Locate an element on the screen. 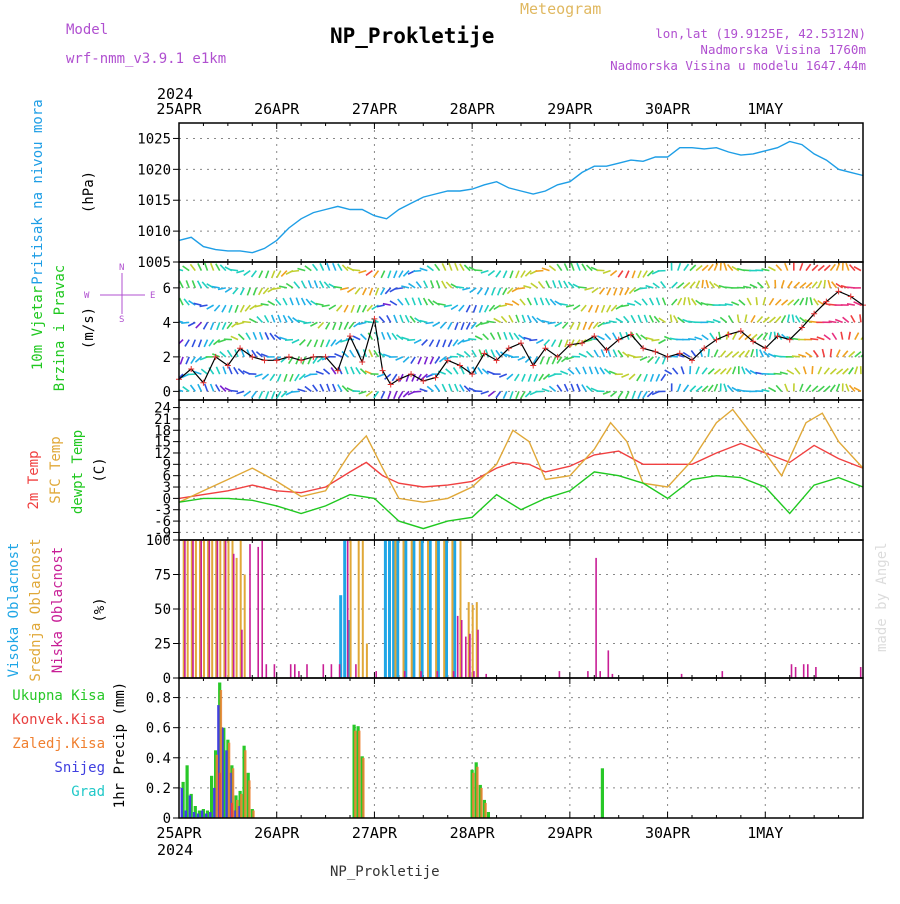 The image size is (900, 904). wind-gust-marker is located at coordinates (350, 336).